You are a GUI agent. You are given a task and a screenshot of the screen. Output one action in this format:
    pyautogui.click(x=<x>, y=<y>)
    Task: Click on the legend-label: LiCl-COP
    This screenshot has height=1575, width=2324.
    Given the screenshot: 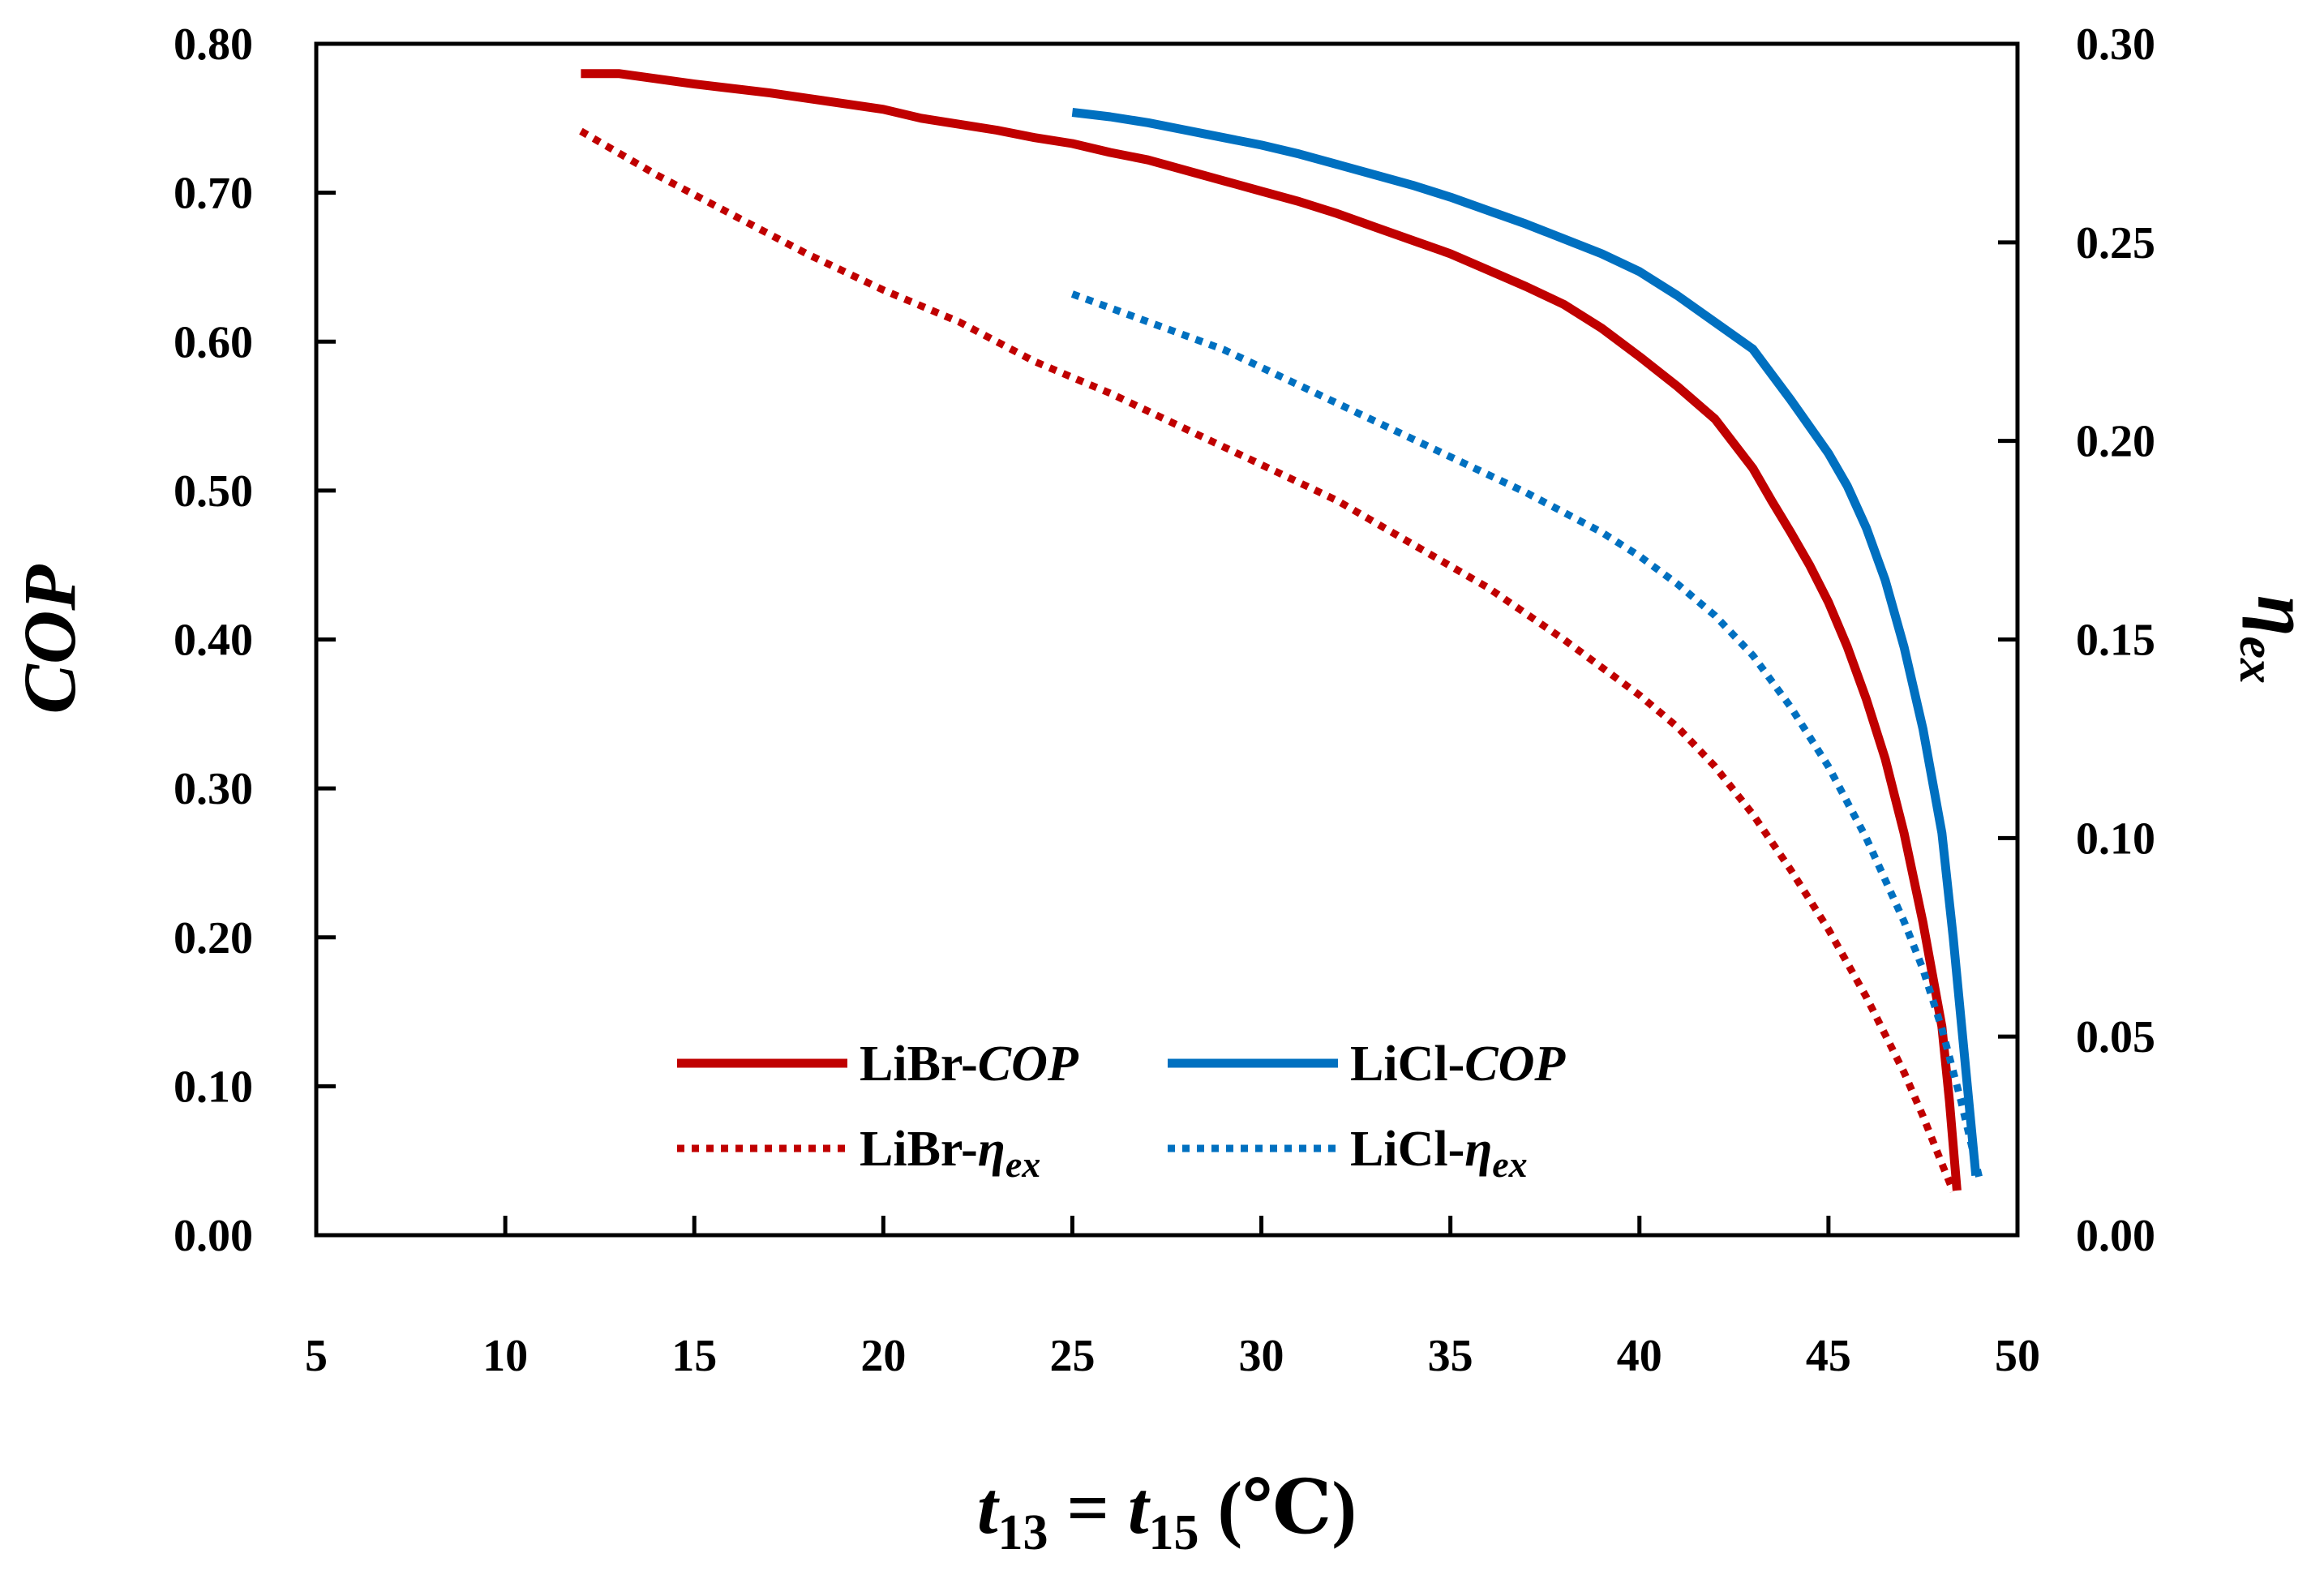 What is the action you would take?
    pyautogui.click(x=1458, y=1064)
    